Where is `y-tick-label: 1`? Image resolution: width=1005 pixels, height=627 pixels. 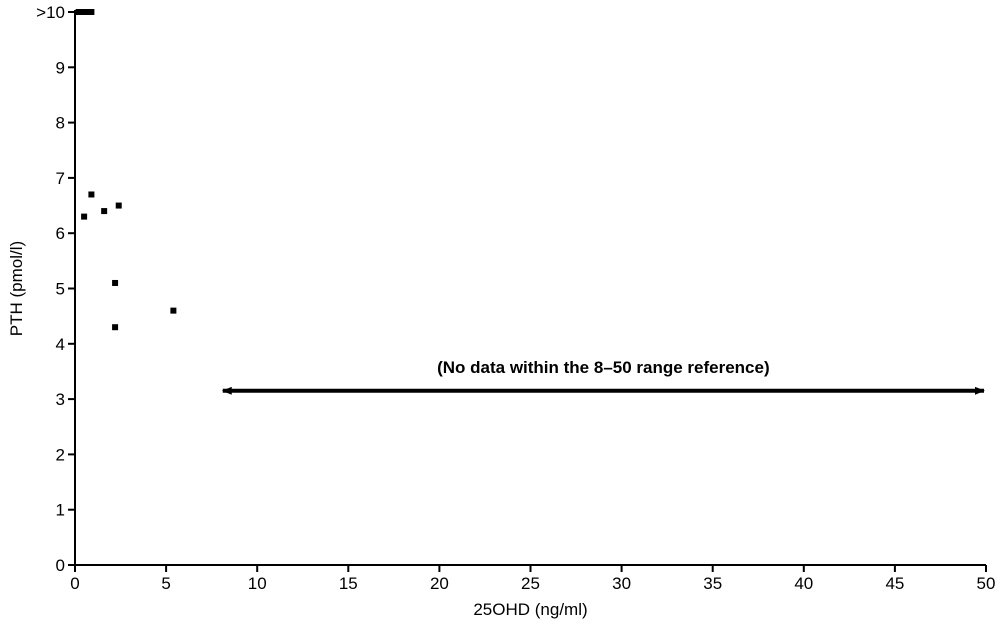 y-tick-label: 1 is located at coordinates (60, 510).